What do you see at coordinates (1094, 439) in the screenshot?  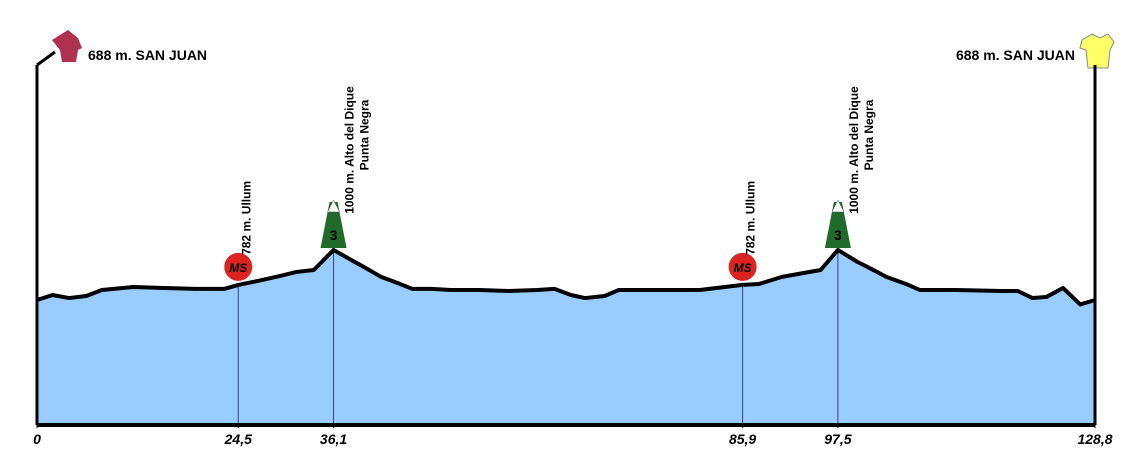 I see `x-tick-label: 128,8` at bounding box center [1094, 439].